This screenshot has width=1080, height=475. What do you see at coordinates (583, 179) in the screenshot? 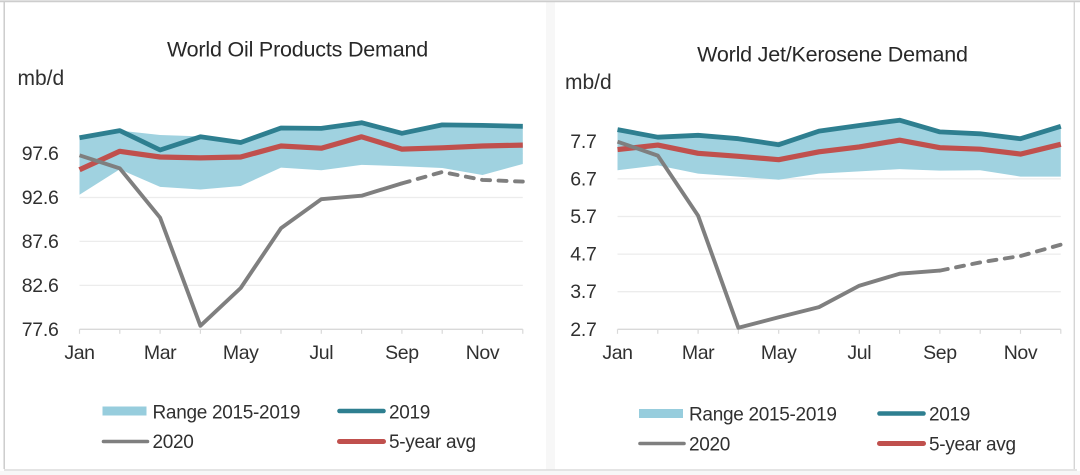
I see `svg-text: 6.7` at bounding box center [583, 179].